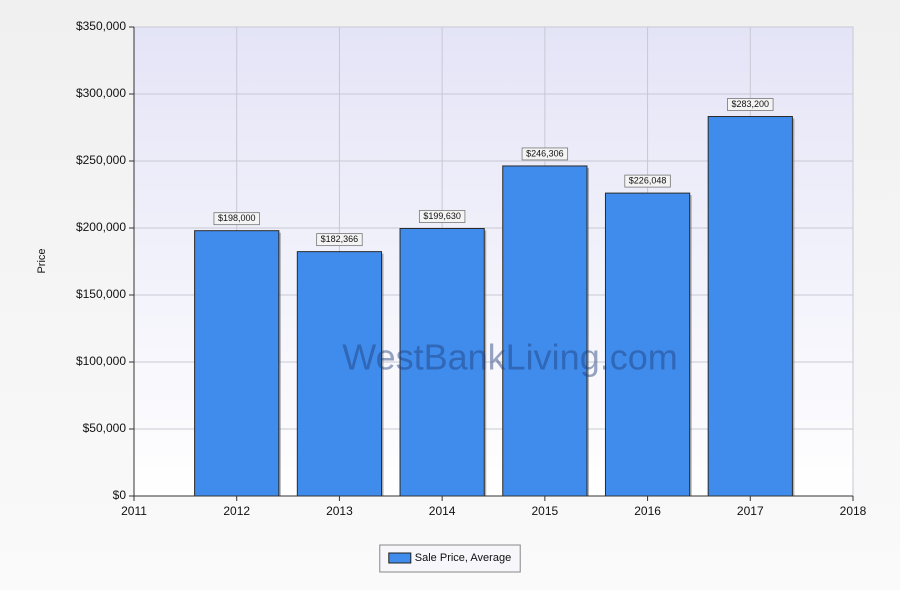  Describe the element at coordinates (101, 160) in the screenshot. I see `y-tick-label: $250,000` at that location.